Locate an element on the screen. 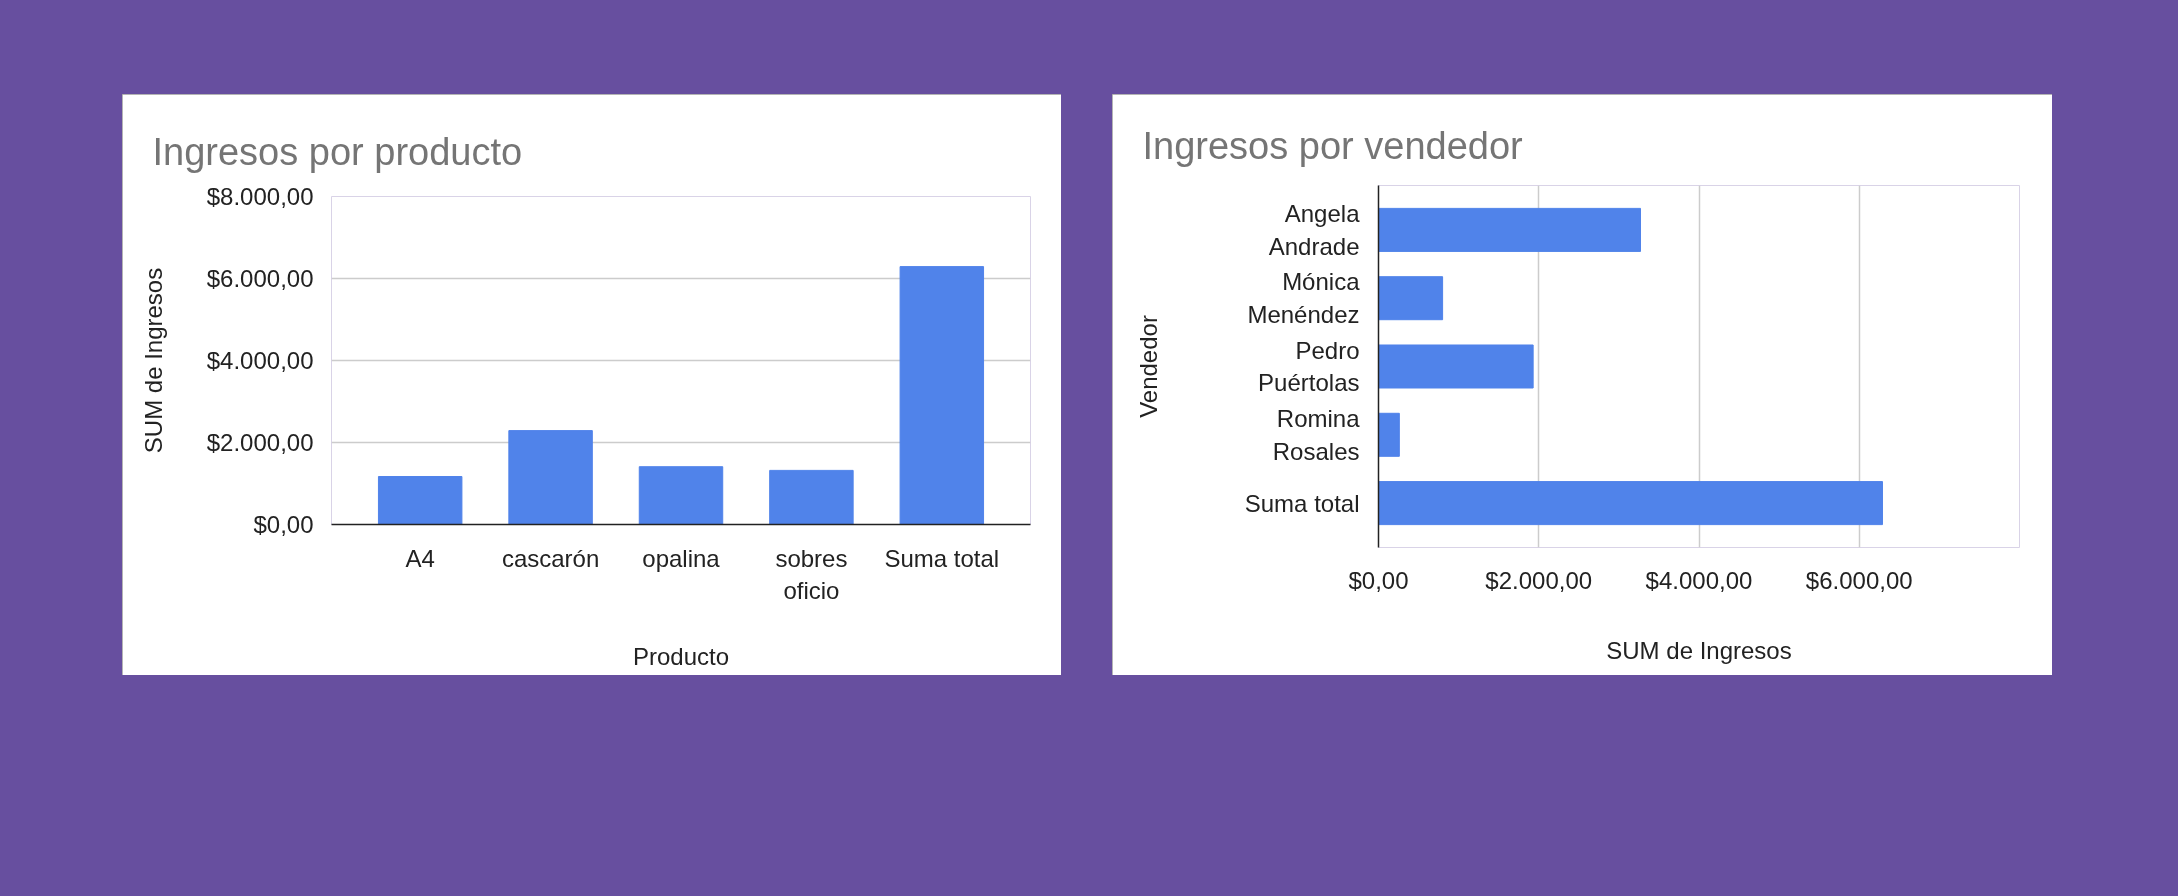 The image size is (2178, 896). y-tick-label: $0,00 is located at coordinates (283, 524).